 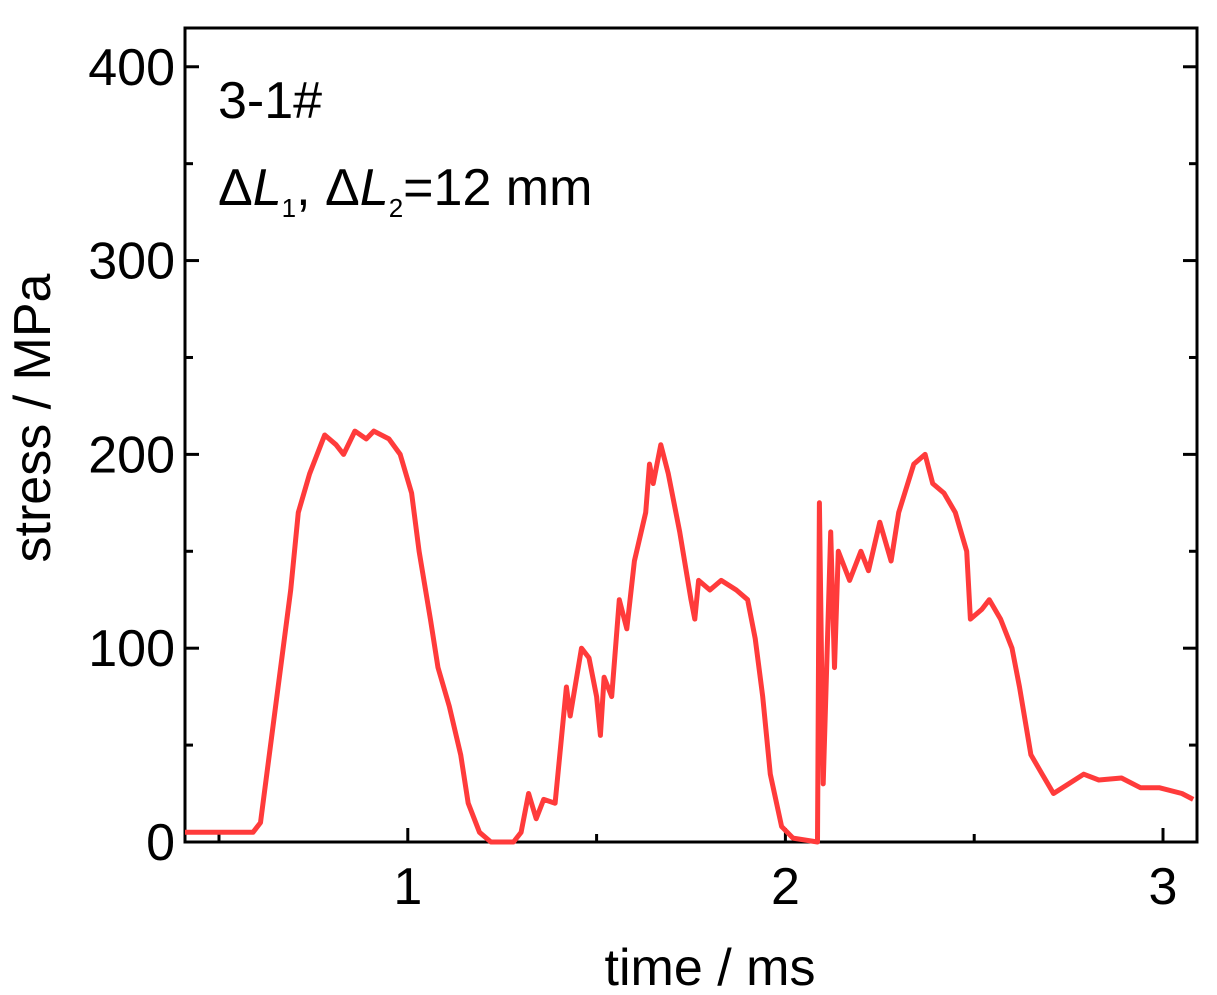 What do you see at coordinates (131, 262) in the screenshot?
I see `y-tick-label: 300` at bounding box center [131, 262].